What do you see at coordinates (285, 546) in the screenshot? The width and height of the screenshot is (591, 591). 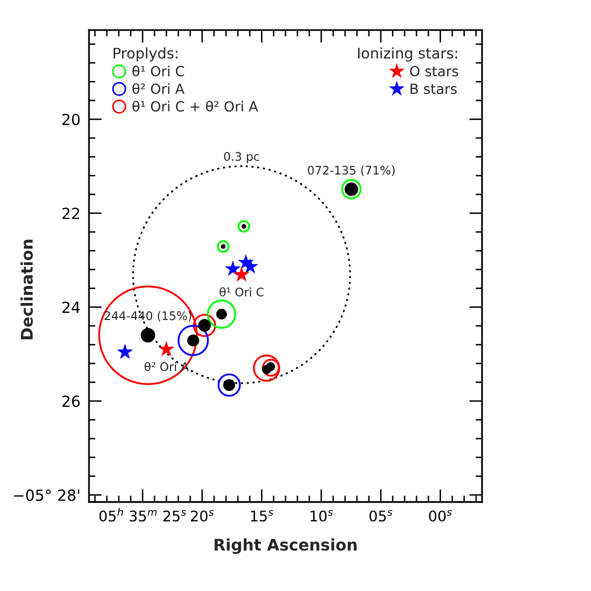 I see `x-axis-title: Right Ascension` at bounding box center [285, 546].